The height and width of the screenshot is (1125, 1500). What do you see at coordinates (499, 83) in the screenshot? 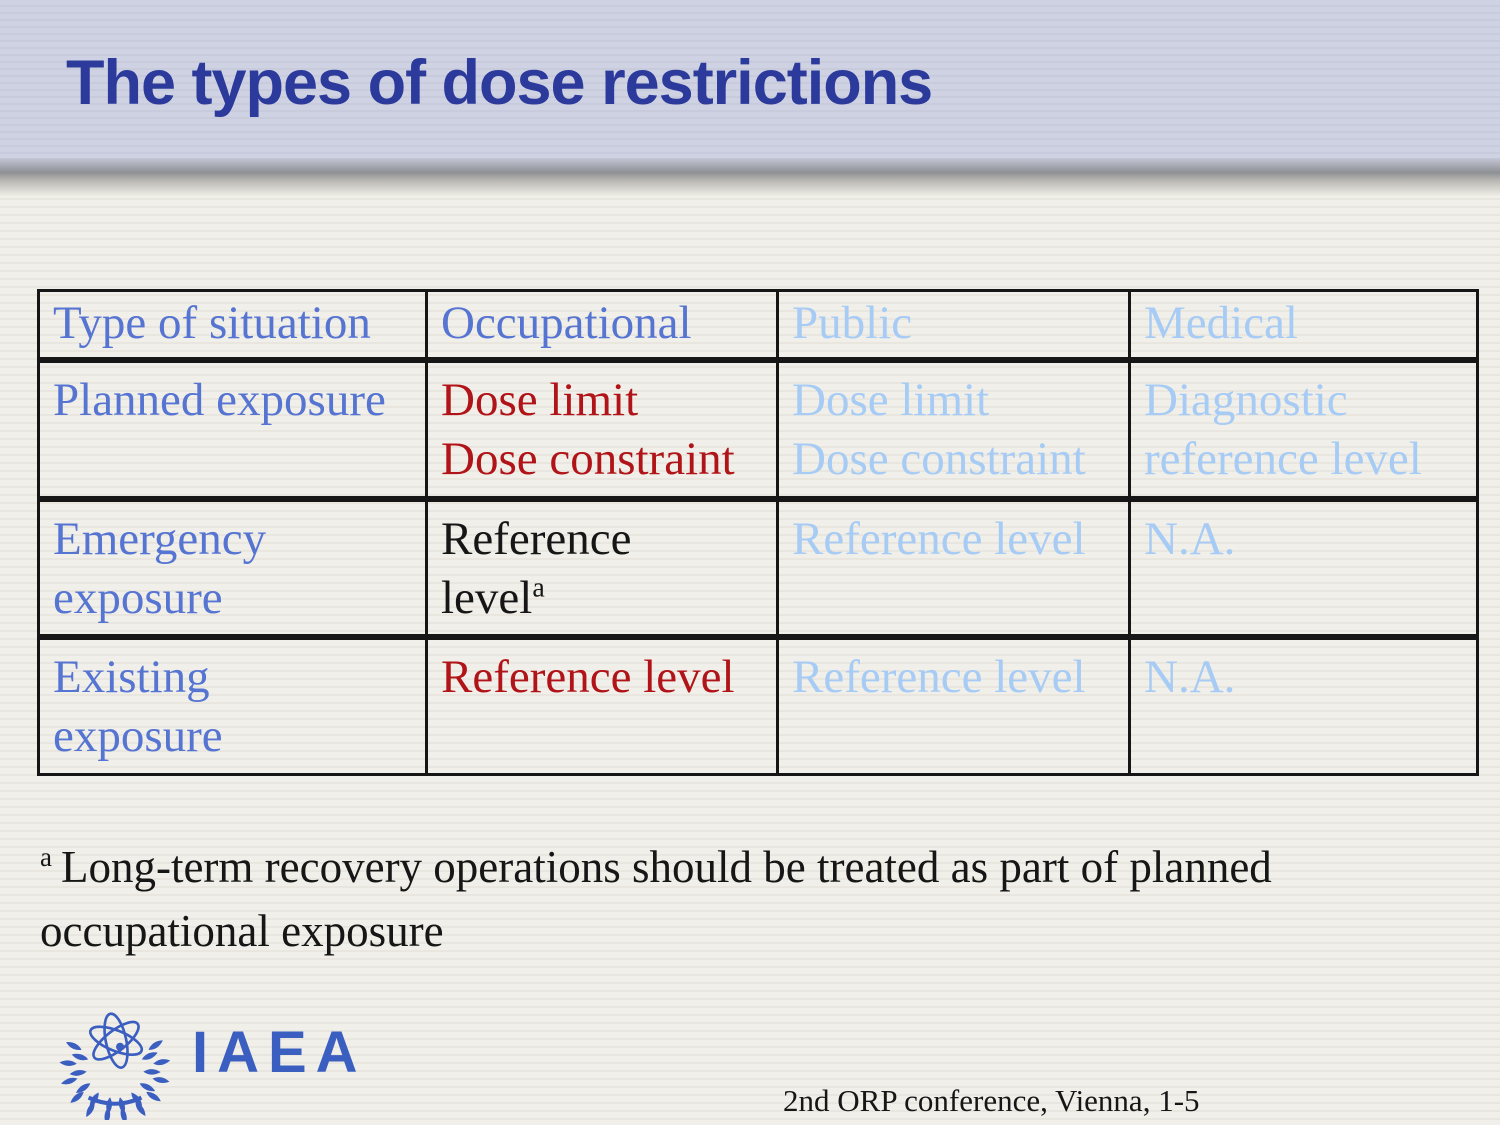
I see `page-title: The types of dose restrictions` at bounding box center [499, 83].